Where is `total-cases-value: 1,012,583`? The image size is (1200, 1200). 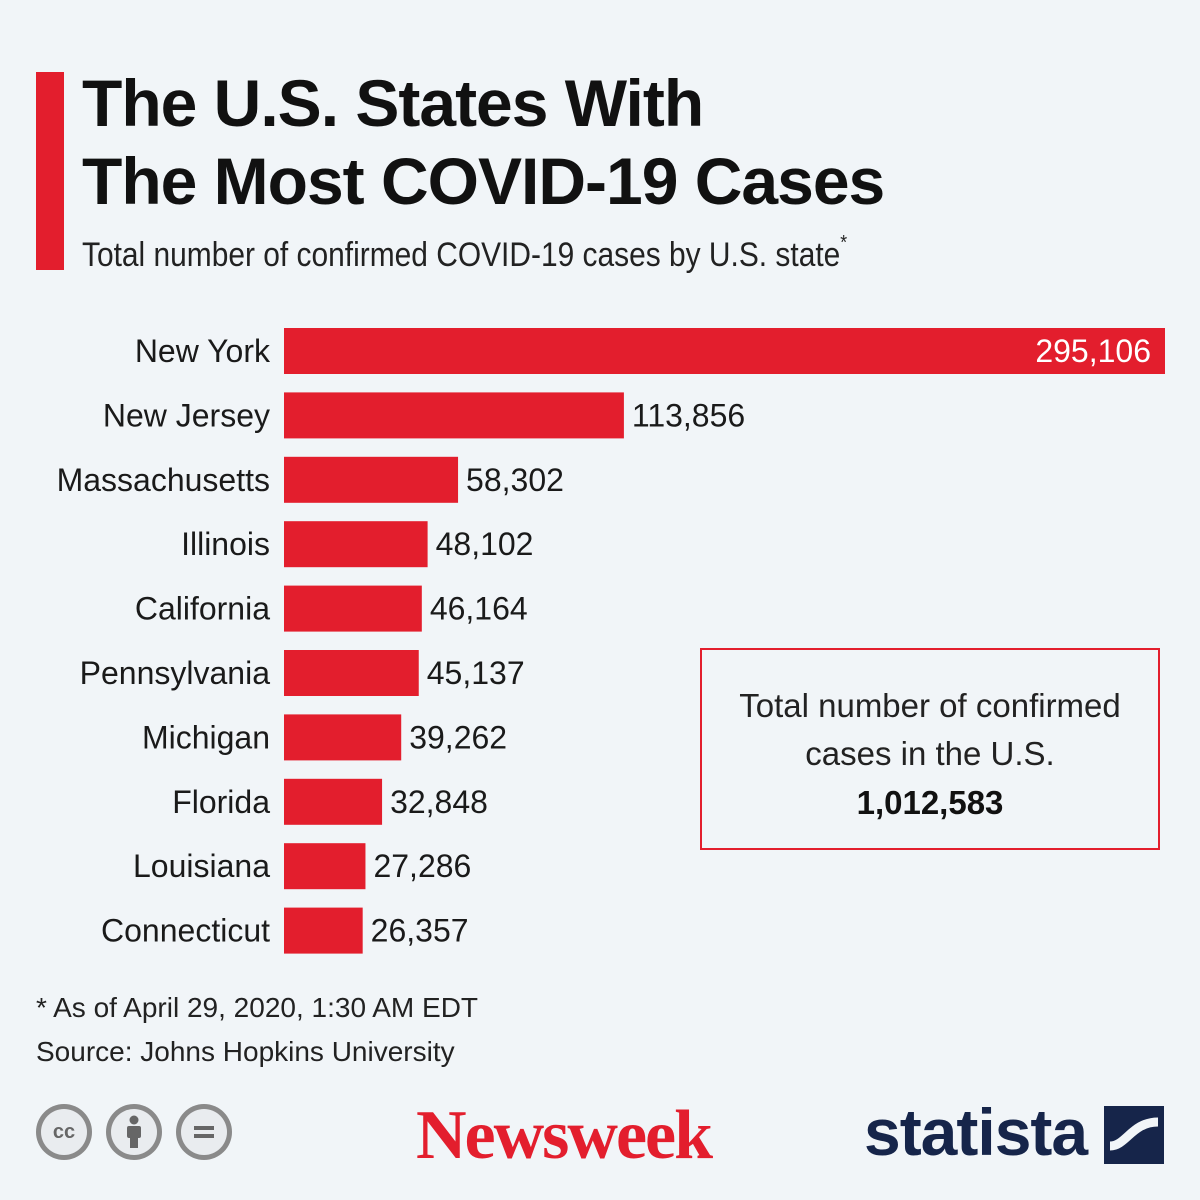
total-cases-value: 1,012,583 is located at coordinates (930, 802).